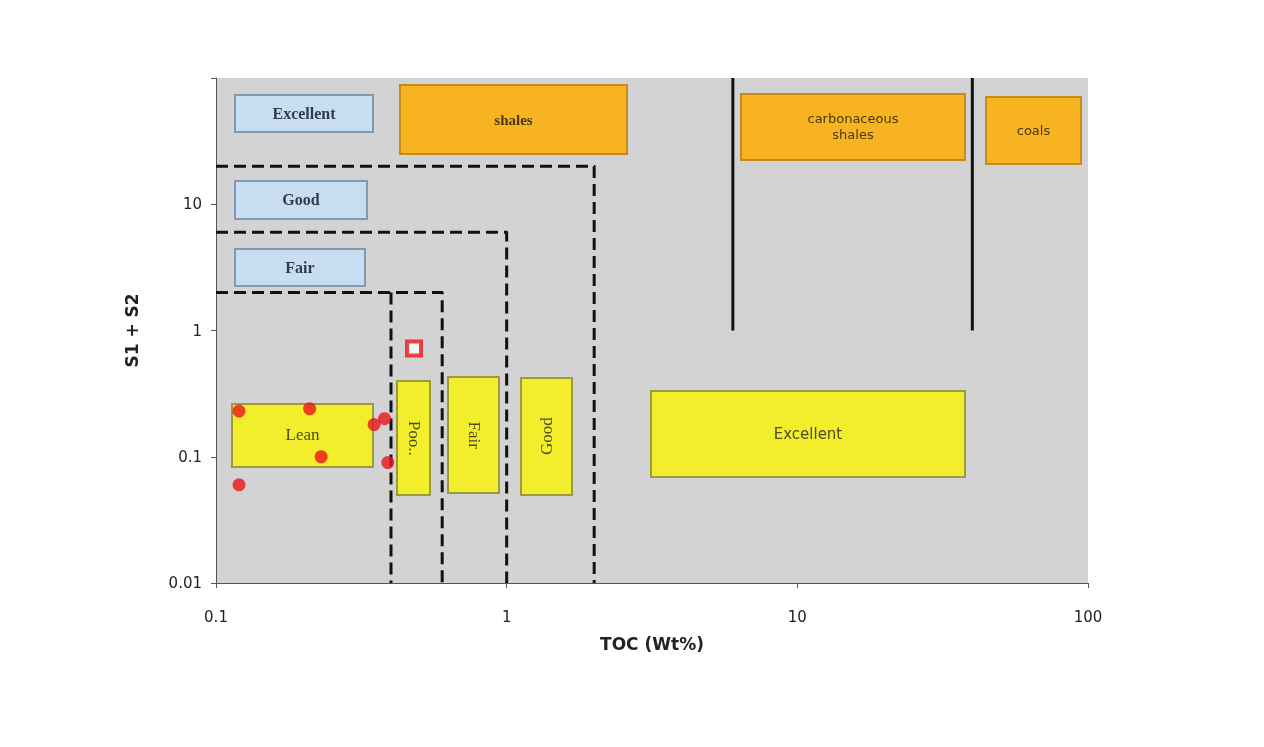 This screenshot has height=747, width=1264. What do you see at coordinates (185, 583) in the screenshot?
I see `y-tick-label: 0.01` at bounding box center [185, 583].